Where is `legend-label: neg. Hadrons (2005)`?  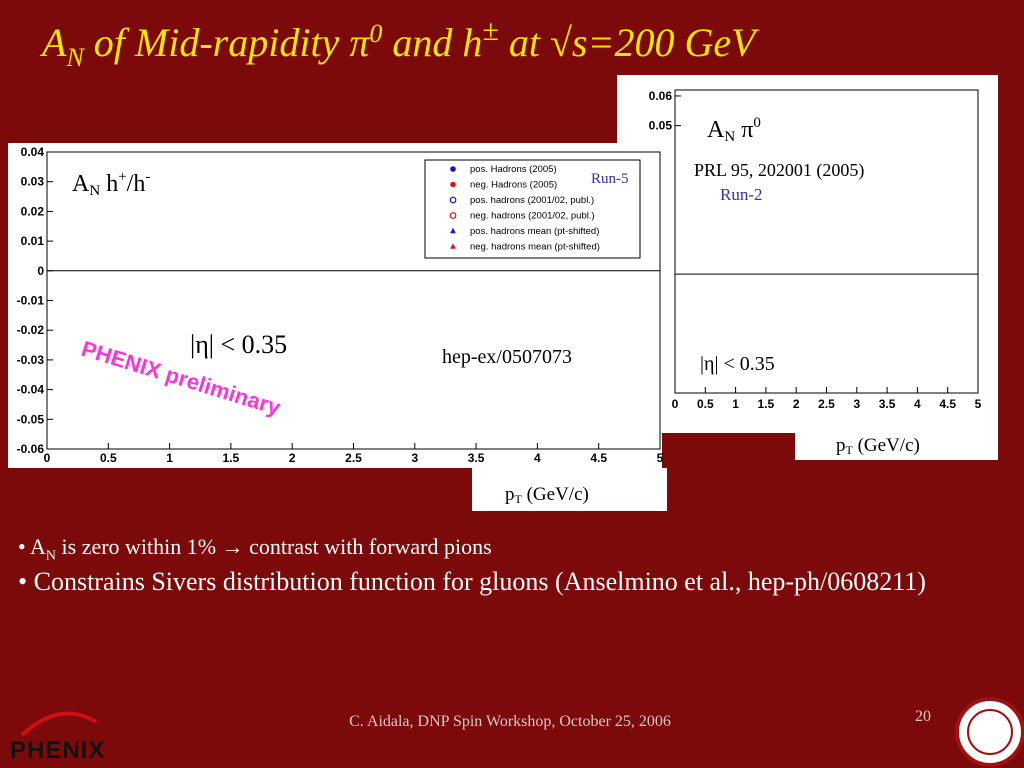
legend-label: neg. Hadrons (2005) is located at coordinates (513, 185).